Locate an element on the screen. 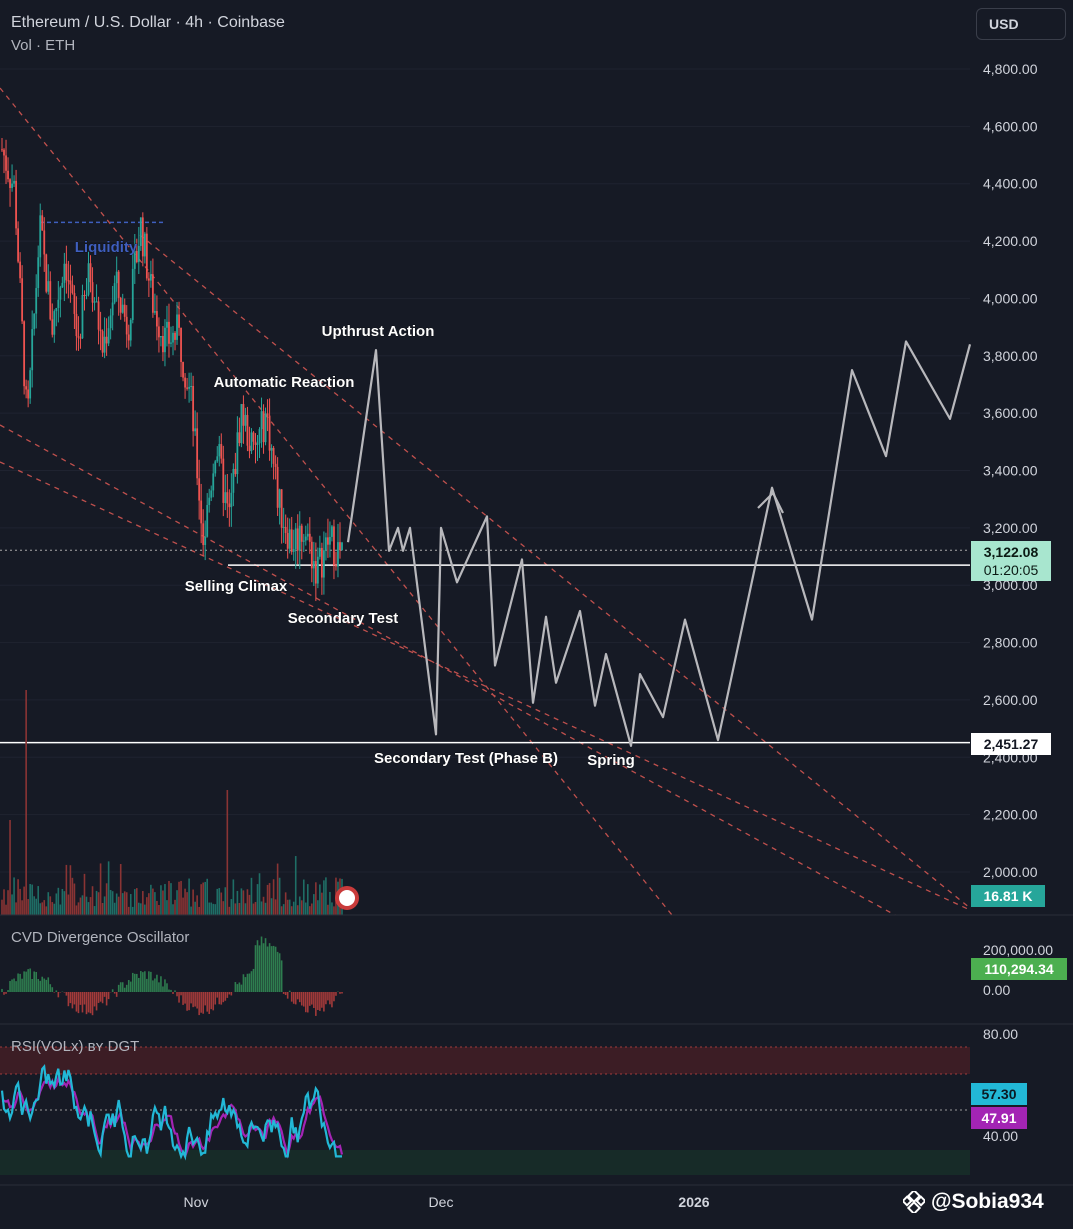 The image size is (1073, 1229). price-tick-label: 4,400.00 is located at coordinates (1010, 184).